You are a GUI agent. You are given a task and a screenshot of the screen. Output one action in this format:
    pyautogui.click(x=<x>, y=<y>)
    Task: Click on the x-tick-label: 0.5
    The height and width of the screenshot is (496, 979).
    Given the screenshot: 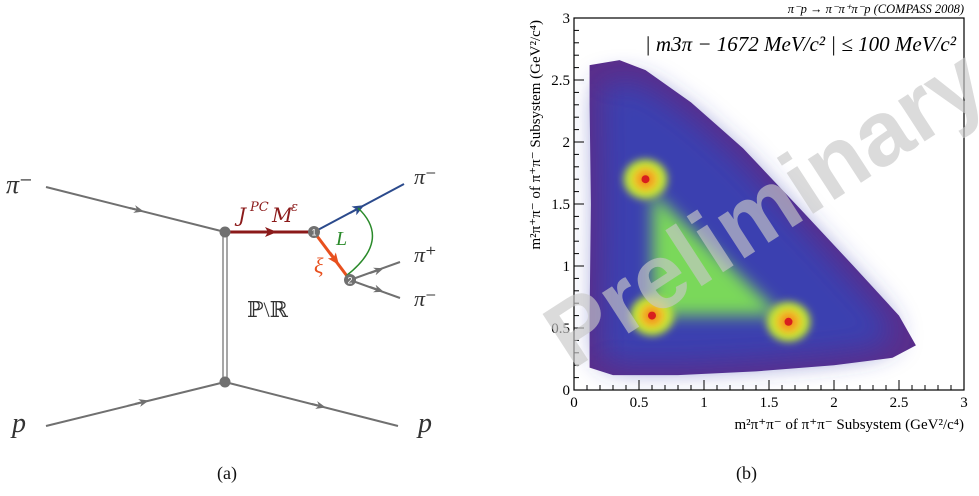 What is the action you would take?
    pyautogui.click(x=639, y=403)
    